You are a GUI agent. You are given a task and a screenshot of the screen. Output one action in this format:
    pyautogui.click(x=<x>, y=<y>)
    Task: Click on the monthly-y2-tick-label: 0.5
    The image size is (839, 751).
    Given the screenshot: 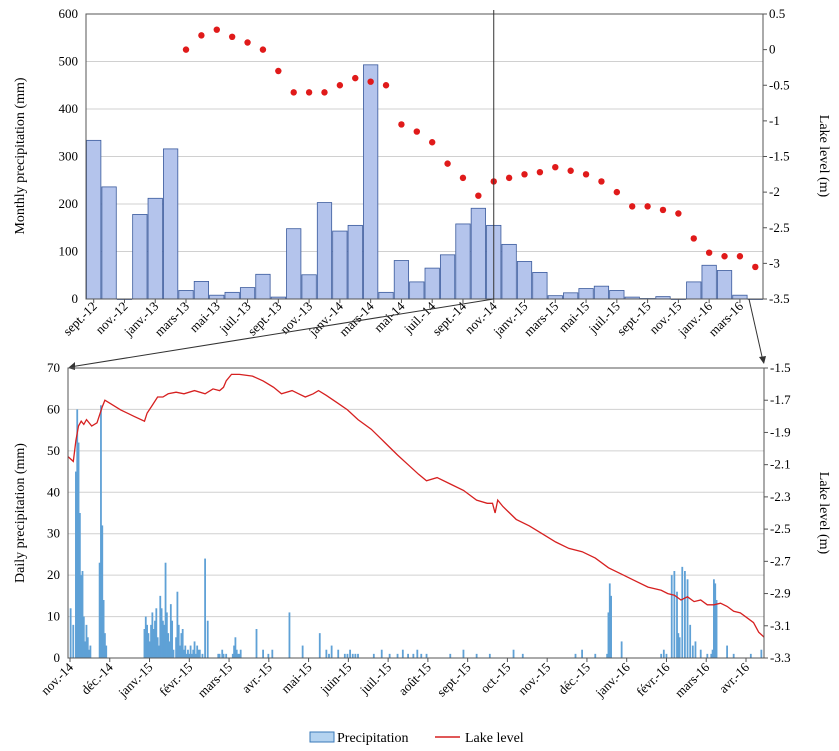 What is the action you would take?
    pyautogui.click(x=777, y=13)
    